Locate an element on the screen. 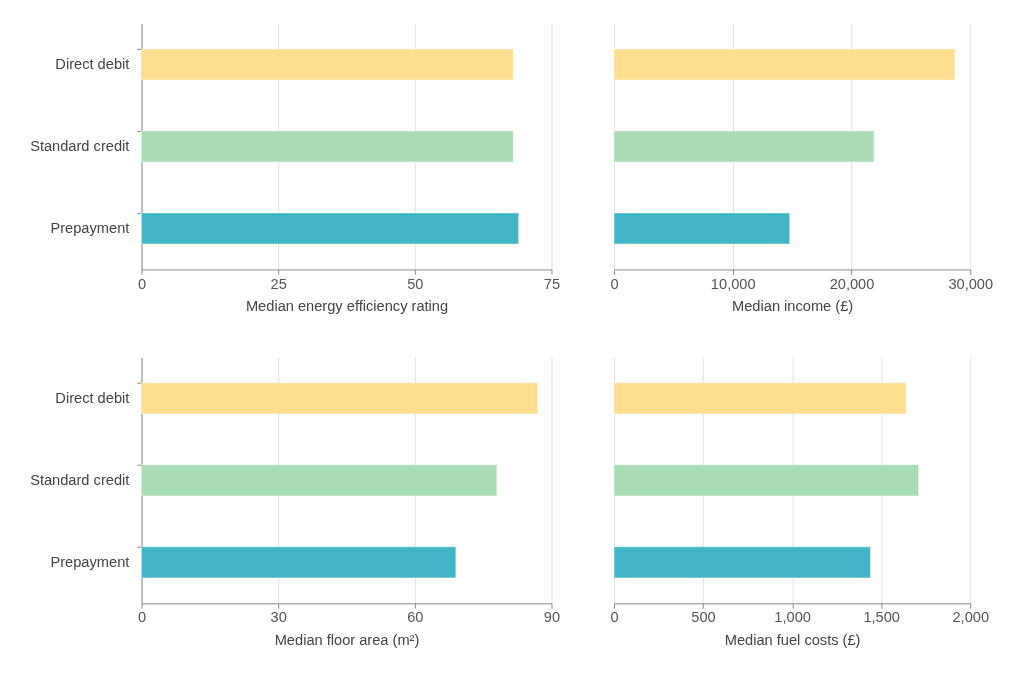  x-tick-label: 50 is located at coordinates (415, 283).